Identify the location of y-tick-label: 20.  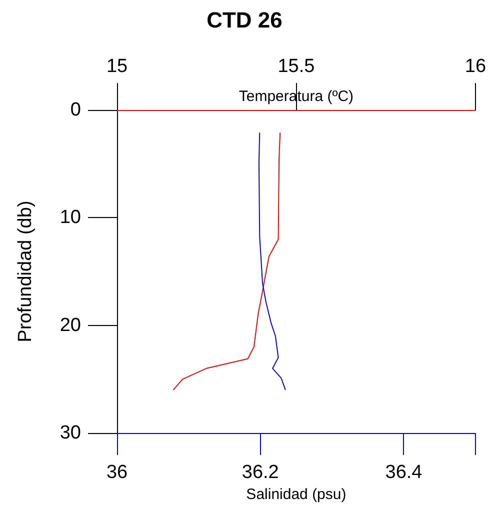
(70, 325).